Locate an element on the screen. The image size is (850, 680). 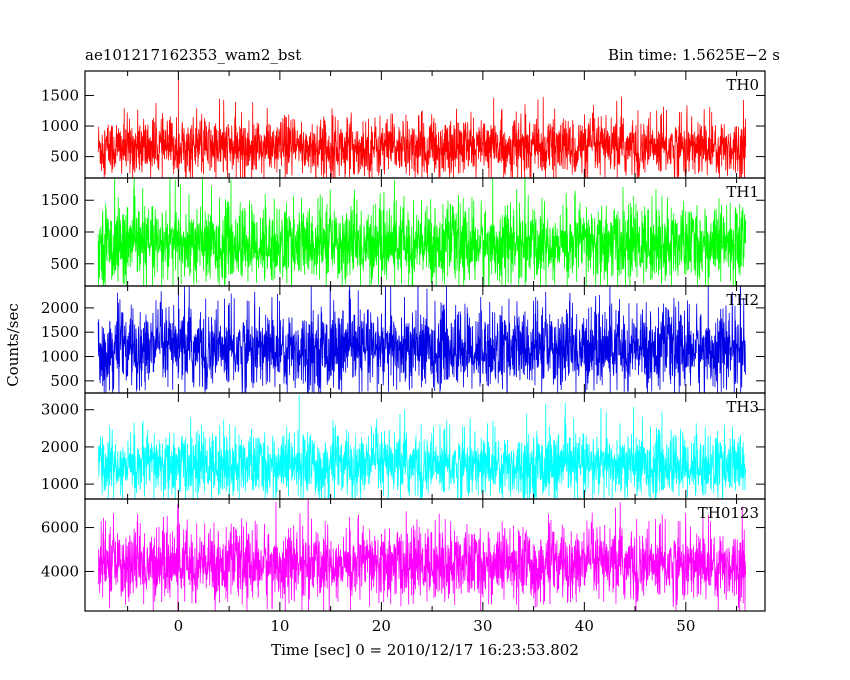
panel-th0: 500 1000 1500 TH0 is located at coordinates (403, 124).